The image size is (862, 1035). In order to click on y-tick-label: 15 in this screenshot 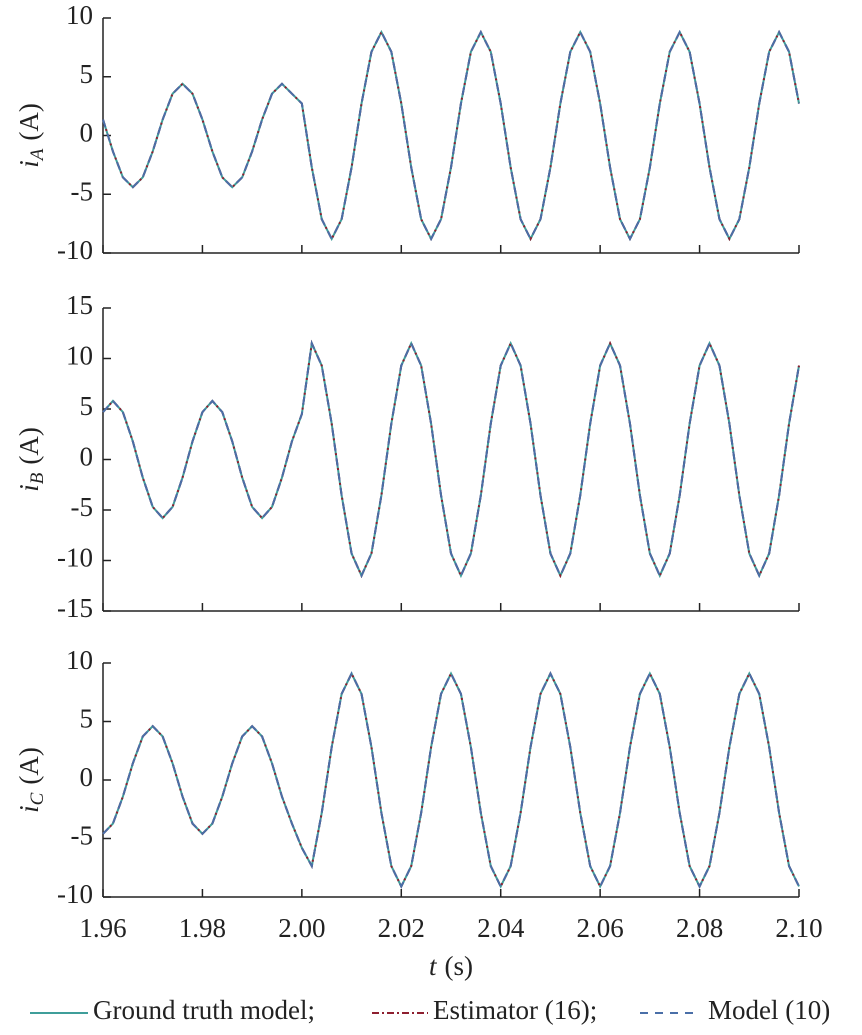, I will do `click(79, 305)`.